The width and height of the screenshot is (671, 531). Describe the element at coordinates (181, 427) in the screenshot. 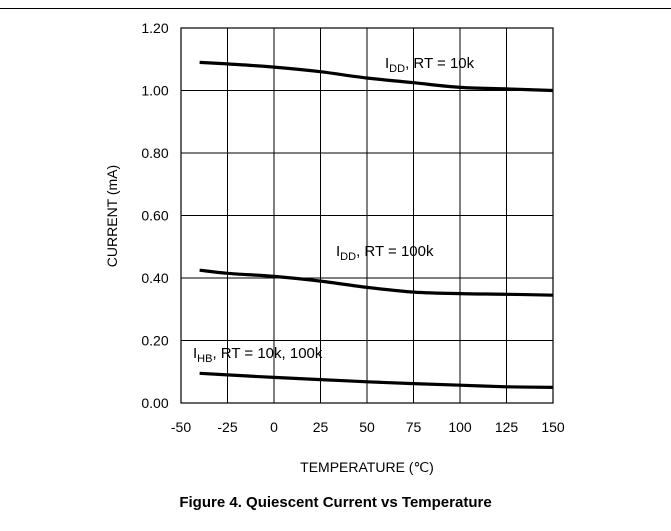

I see `x-tick-label: -50` at that location.